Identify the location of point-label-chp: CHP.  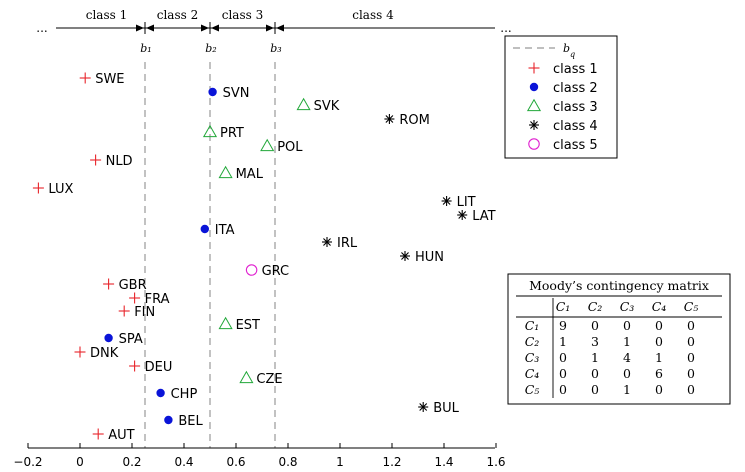
(184, 394).